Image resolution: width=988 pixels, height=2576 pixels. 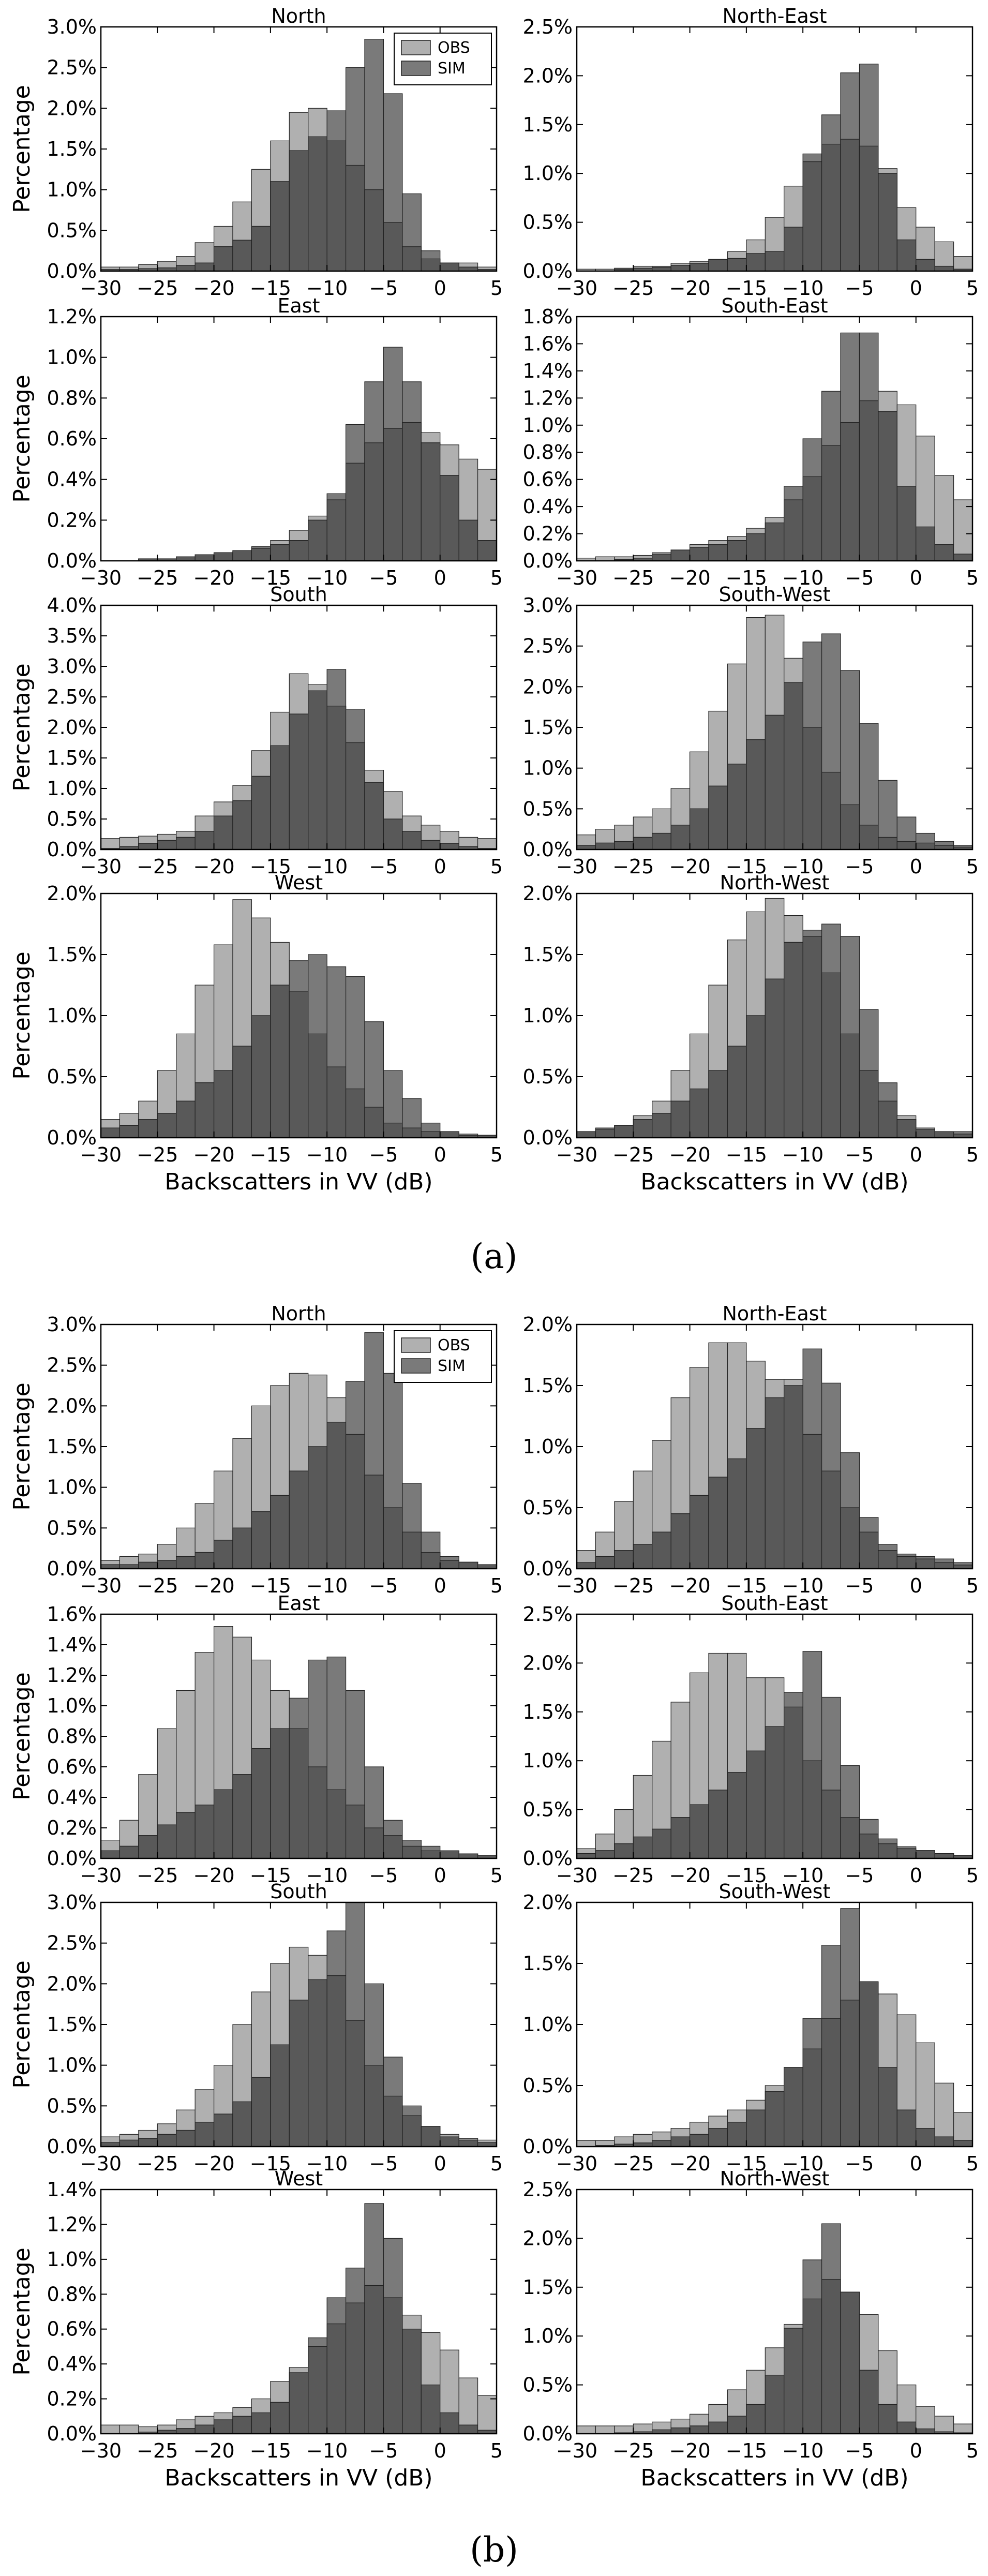 What do you see at coordinates (298, 1892) in the screenshot?
I see `panel-b-south-title: South` at bounding box center [298, 1892].